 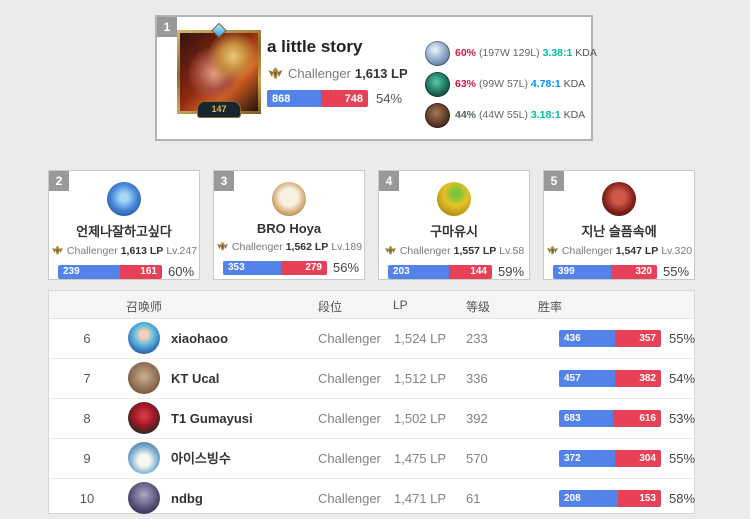 I want to click on level-value: 233, so click(x=477, y=338).